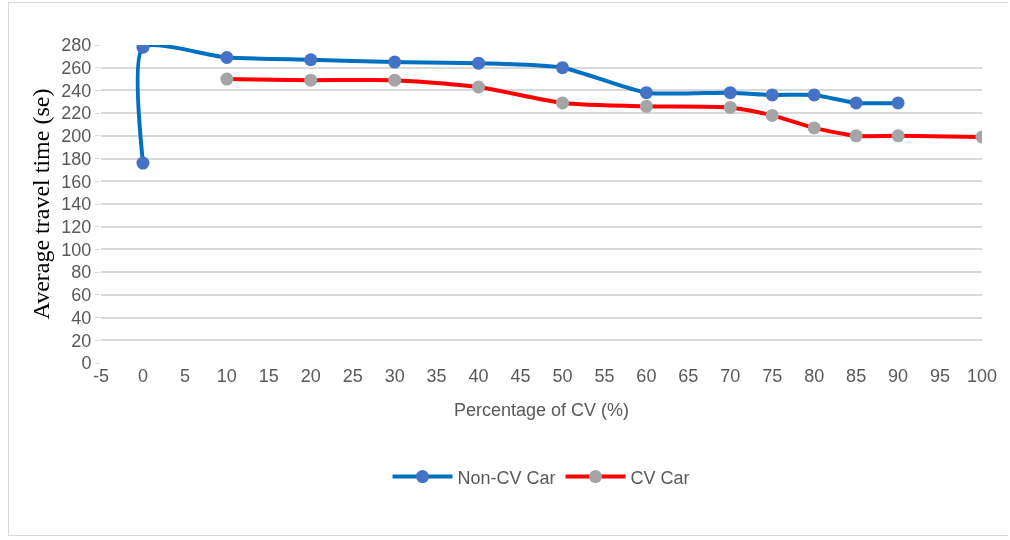 This screenshot has height=540, width=1010. Describe the element at coordinates (101, 376) in the screenshot. I see `x-tick-label: -5` at that location.